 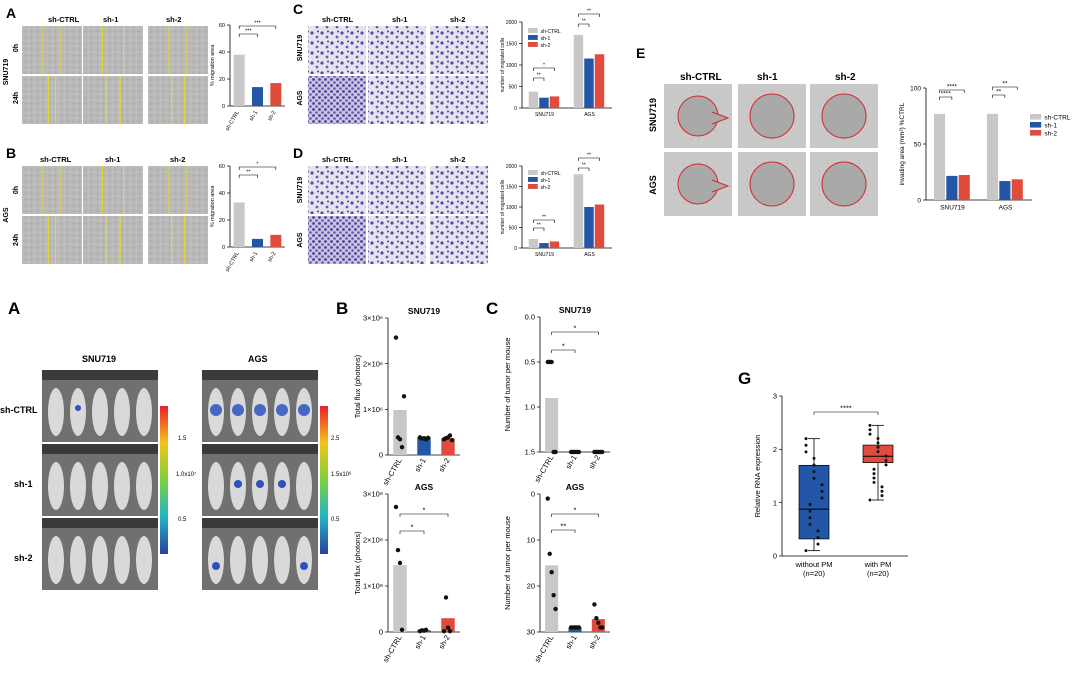 What do you see at coordinates (222, 53) in the screenshot?
I see `y-tick-label: 40` at bounding box center [222, 53].